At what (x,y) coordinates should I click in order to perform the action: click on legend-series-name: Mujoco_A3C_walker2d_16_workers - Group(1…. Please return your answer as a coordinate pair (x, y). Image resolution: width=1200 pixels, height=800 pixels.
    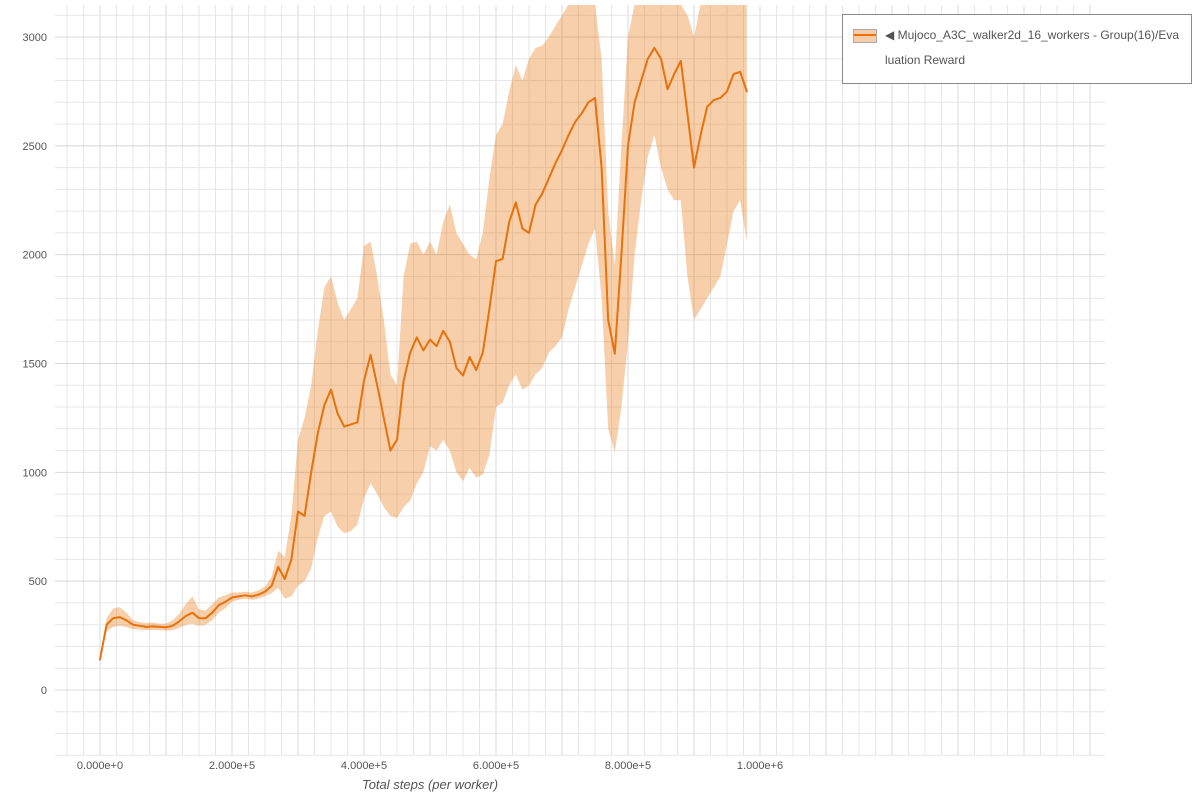
    Looking at the image, I should click on (1032, 47).